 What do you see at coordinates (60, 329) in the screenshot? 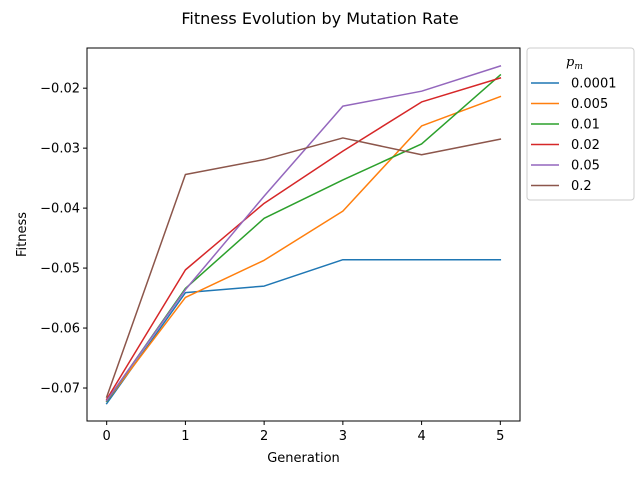
I see `y-tick-label: −0.06` at bounding box center [60, 329].